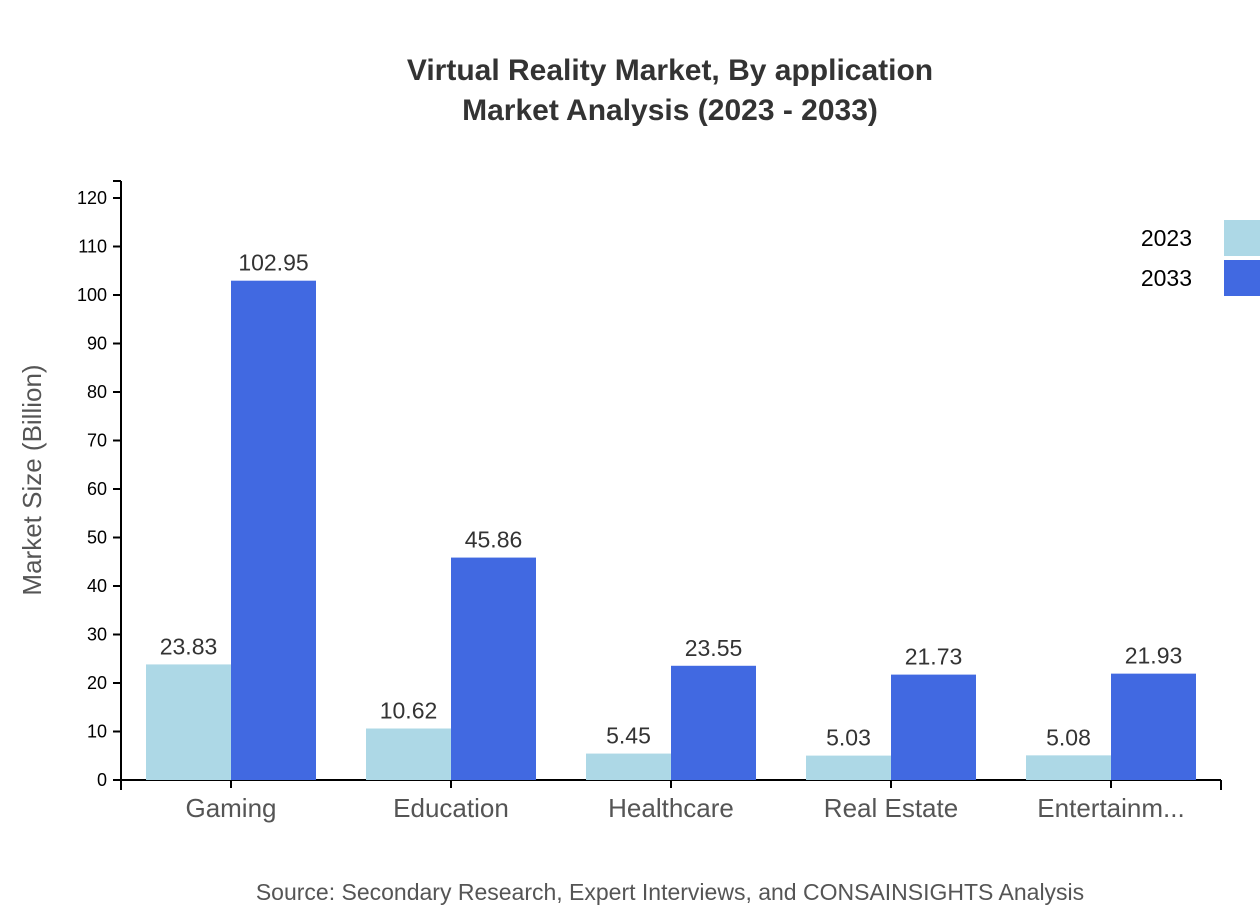  I want to click on y-tick-label: 80, so click(97, 392).